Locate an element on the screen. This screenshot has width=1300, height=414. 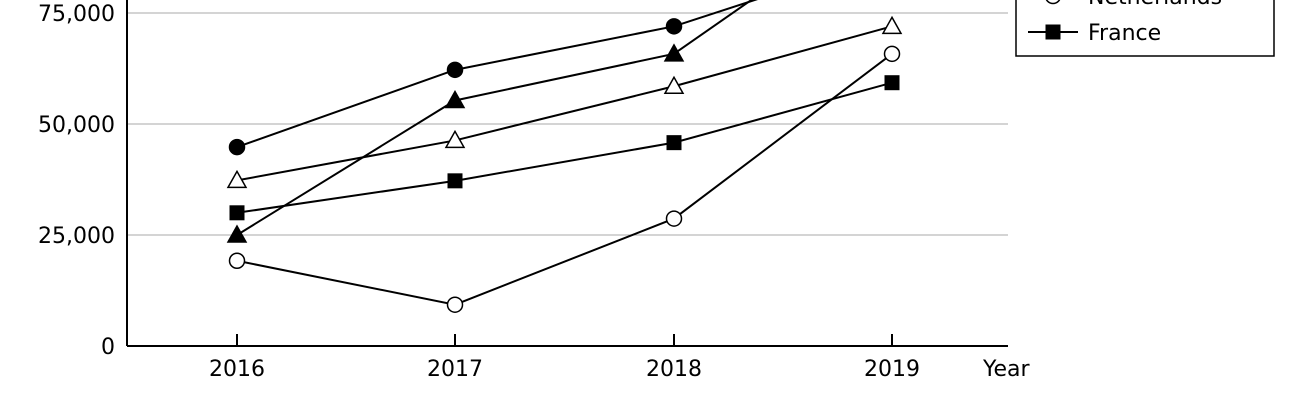
x-tick-label: 2019 is located at coordinates (892, 369).